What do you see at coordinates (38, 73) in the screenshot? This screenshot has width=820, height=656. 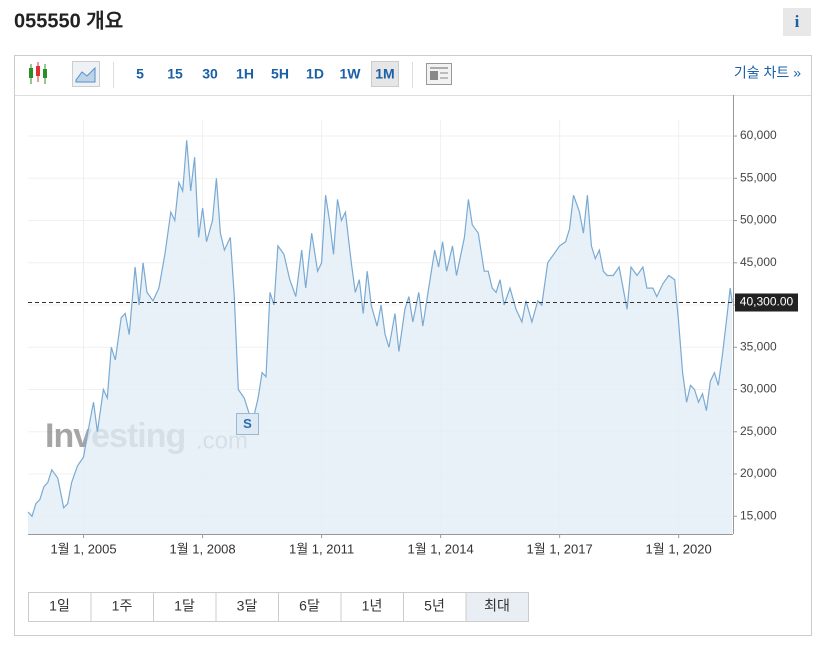 I see `candle-icon` at bounding box center [38, 73].